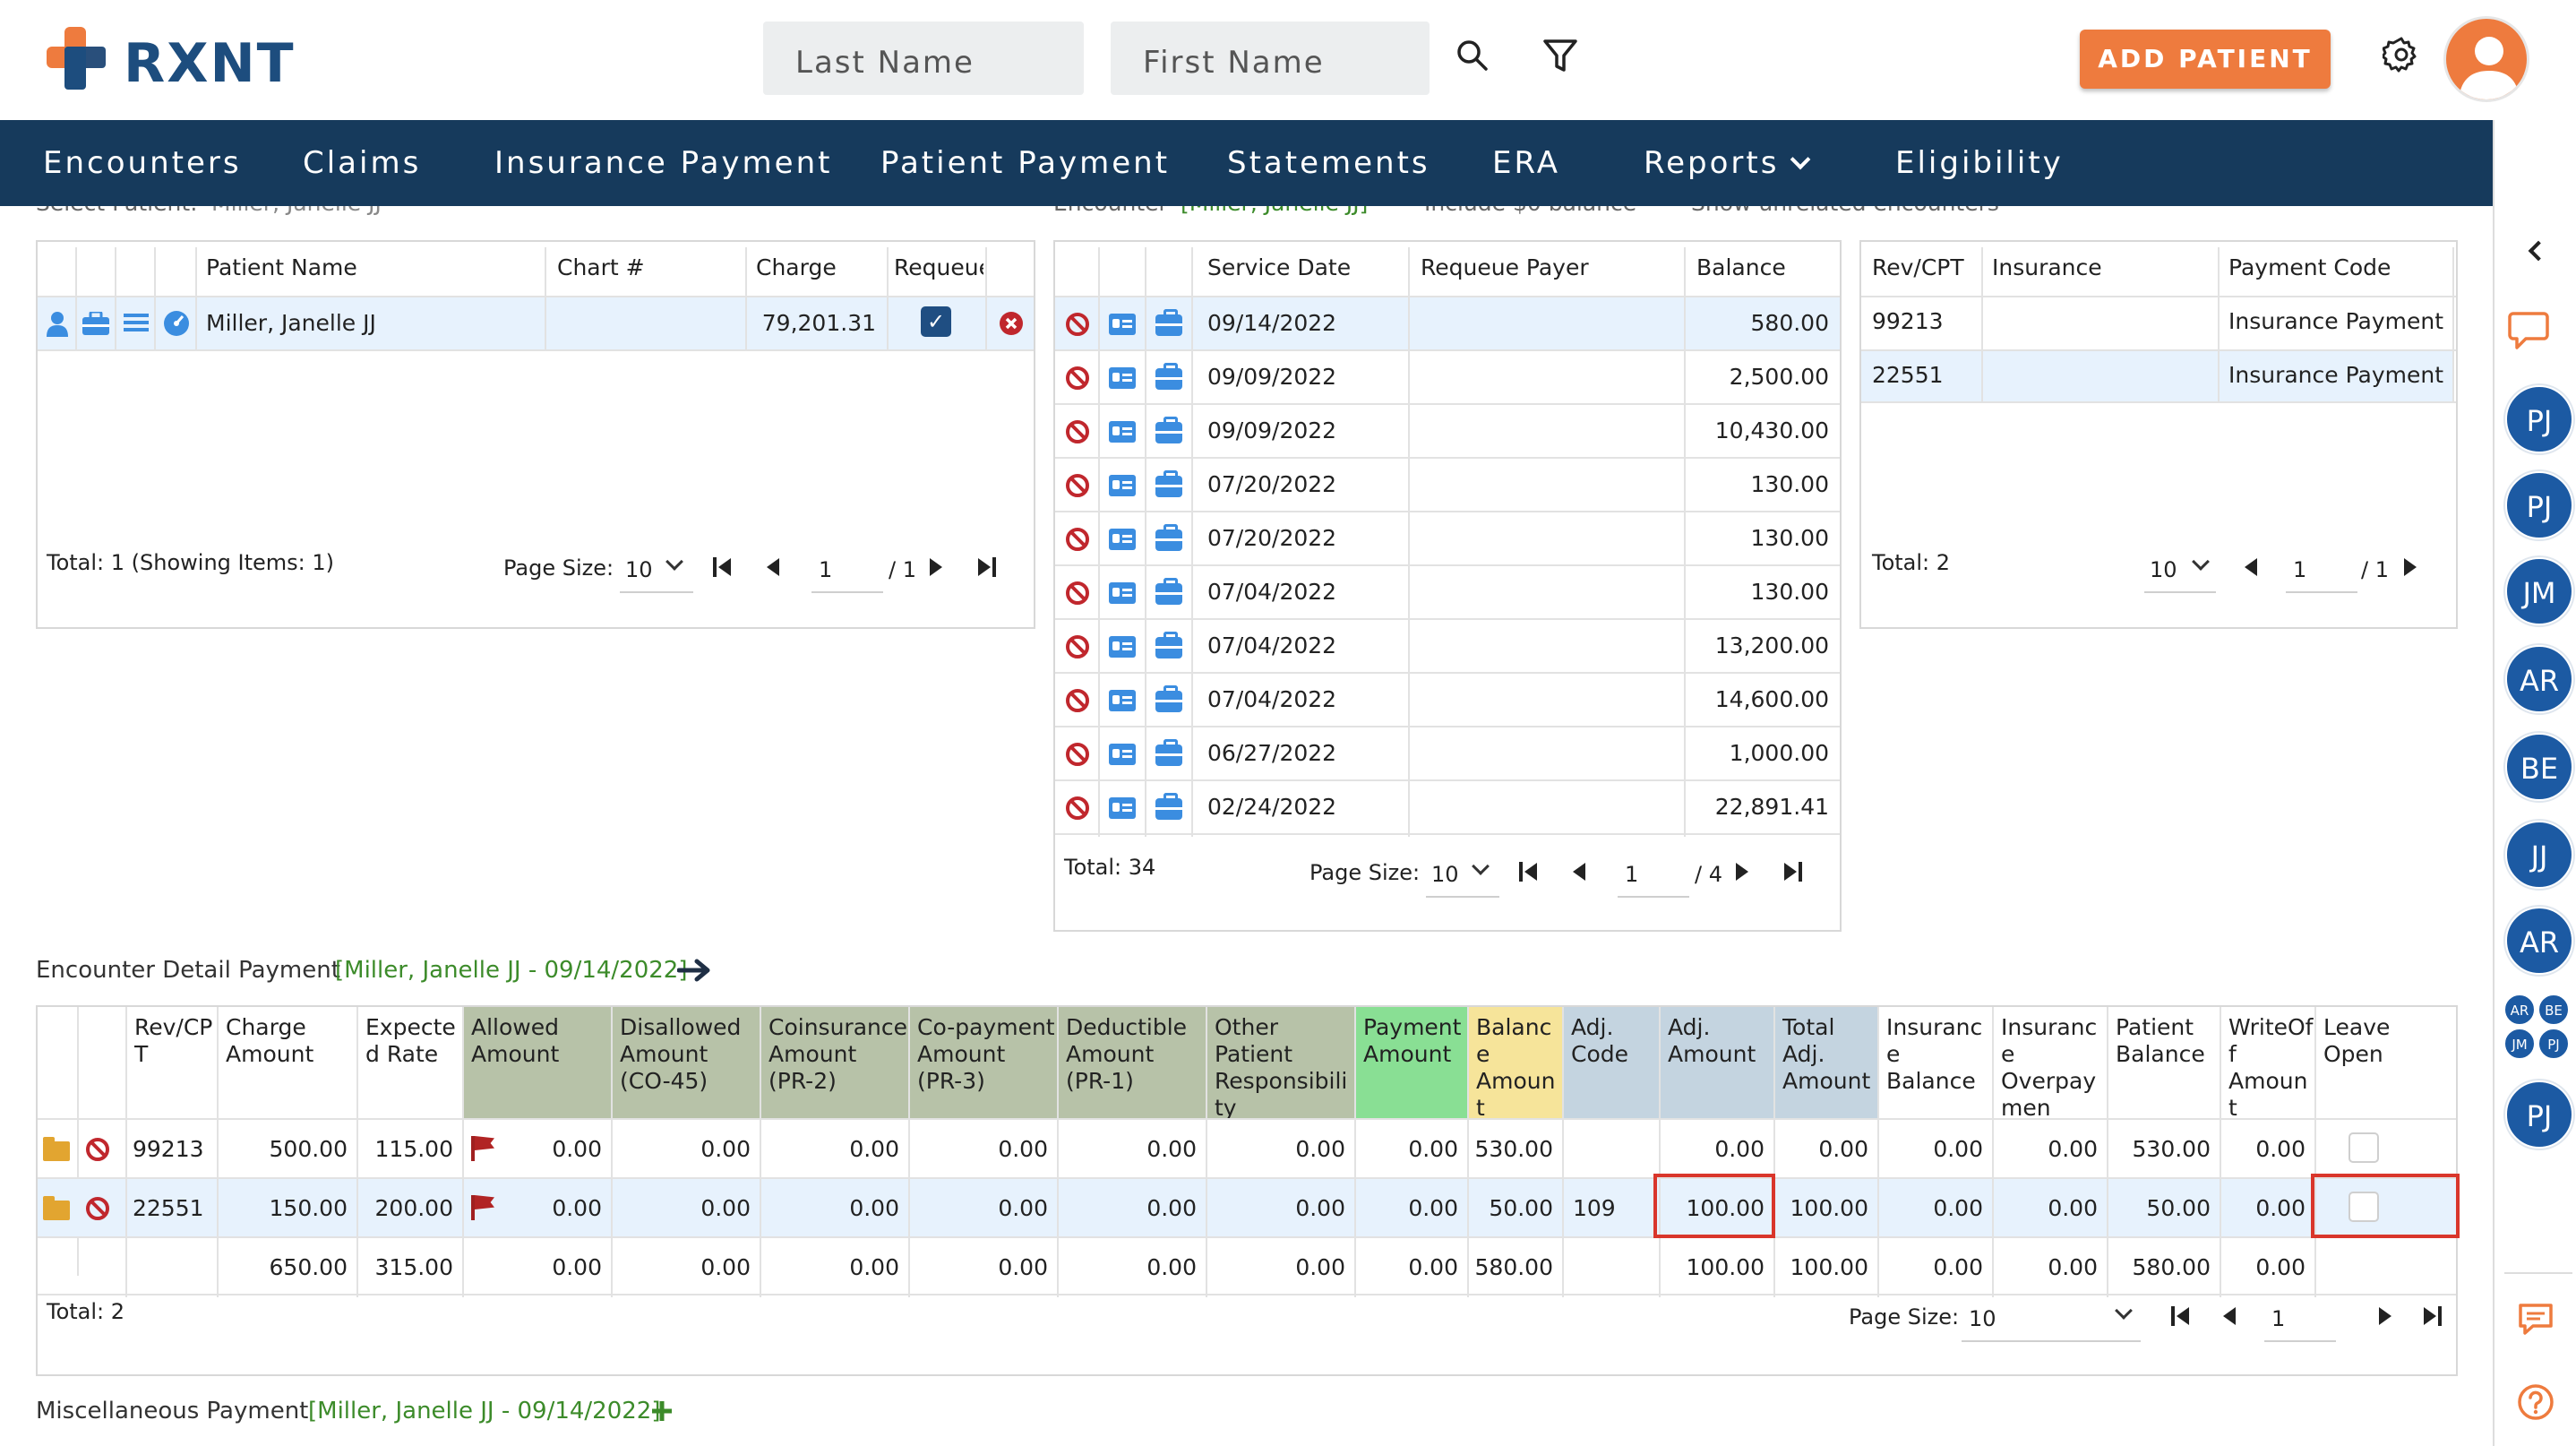 This screenshot has height=1446, width=2576. I want to click on col-charge: Charge, so click(796, 267).